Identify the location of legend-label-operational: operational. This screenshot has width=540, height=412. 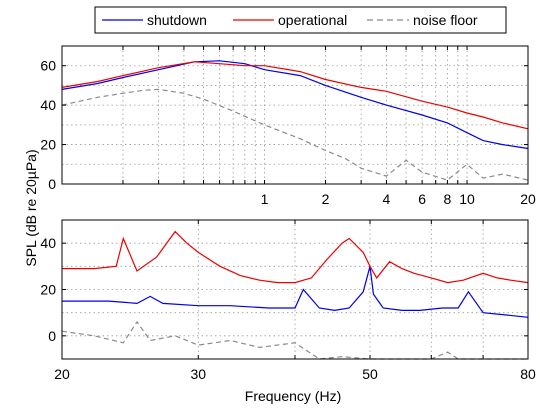
(312, 20).